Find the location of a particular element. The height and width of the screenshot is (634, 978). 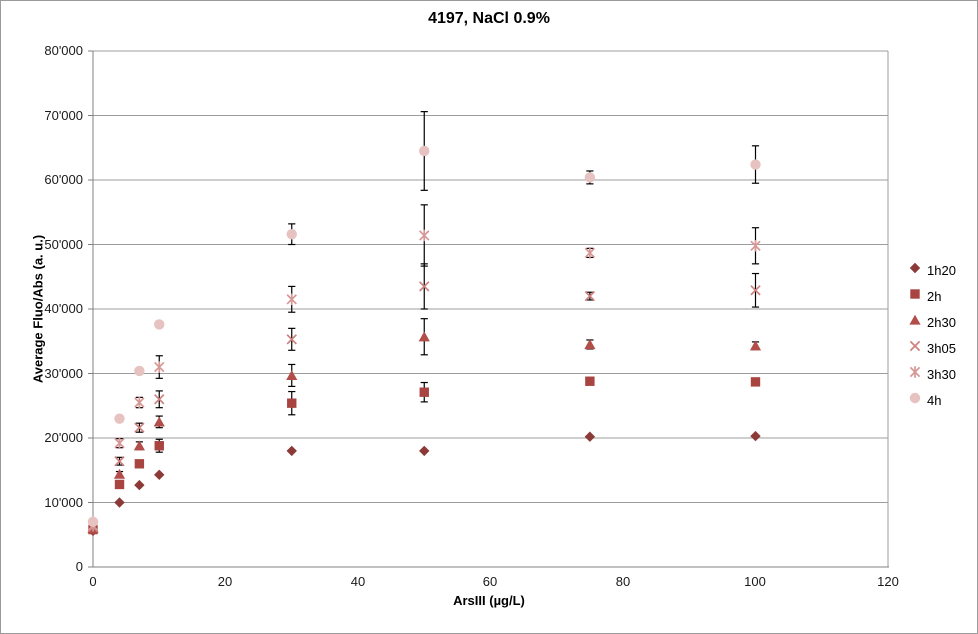

legend-item: 4h is located at coordinates (931, 400).